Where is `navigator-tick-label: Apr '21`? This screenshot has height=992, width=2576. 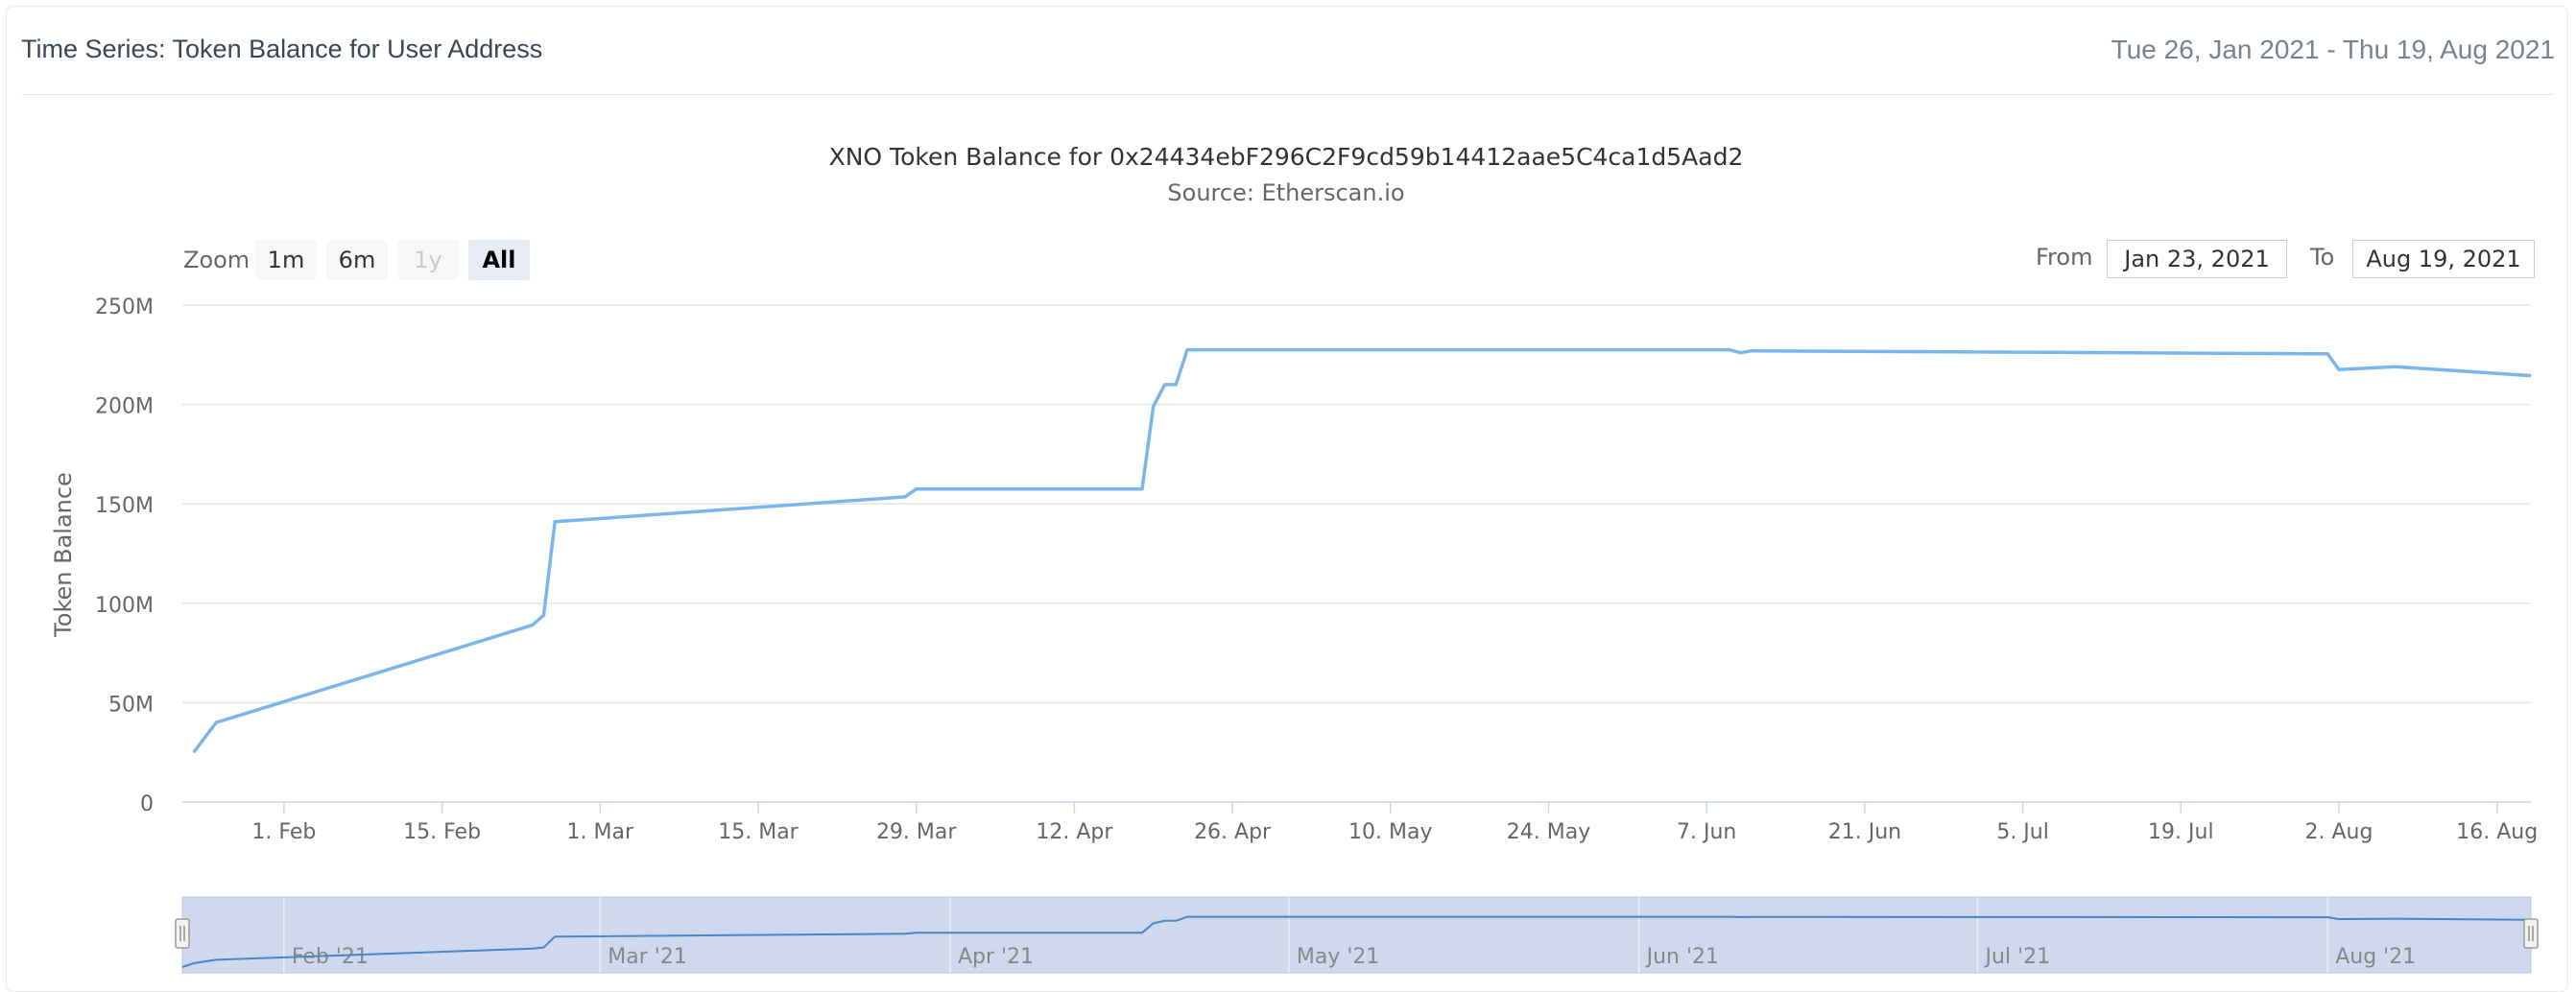
navigator-tick-label: Apr '21 is located at coordinates (996, 957).